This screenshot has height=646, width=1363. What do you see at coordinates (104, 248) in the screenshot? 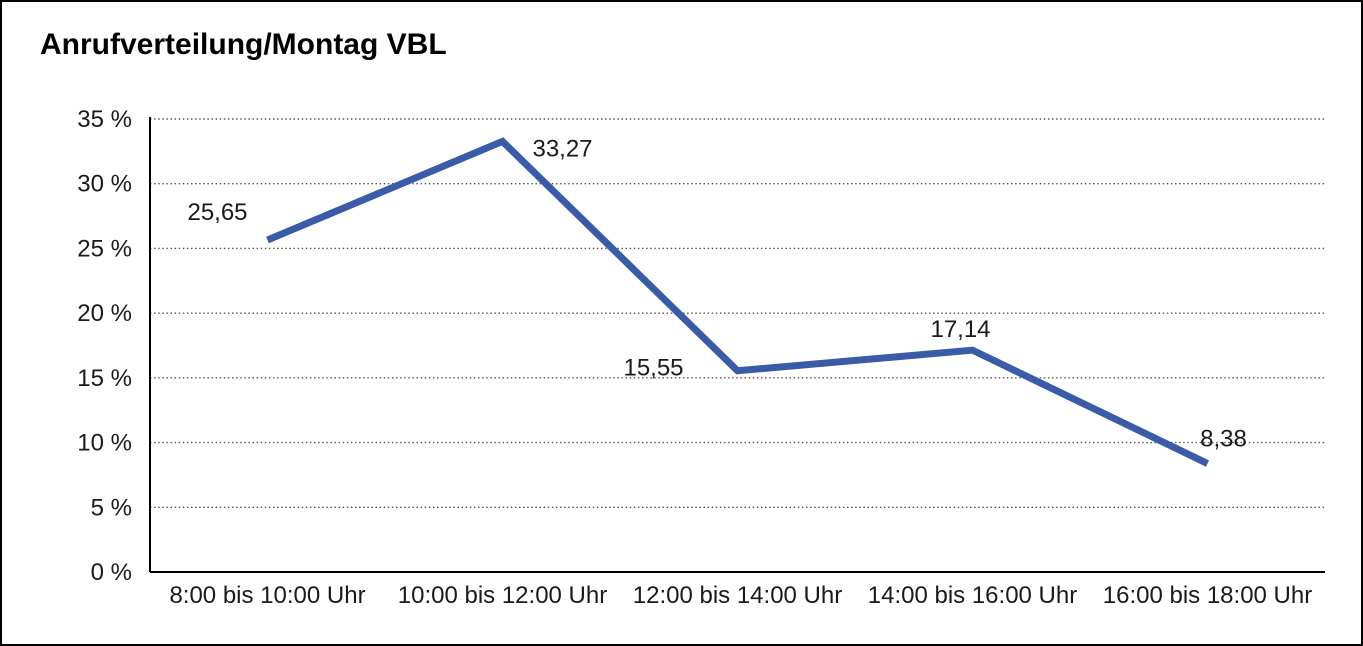
I see `y-tick-label: 25 %` at bounding box center [104, 248].